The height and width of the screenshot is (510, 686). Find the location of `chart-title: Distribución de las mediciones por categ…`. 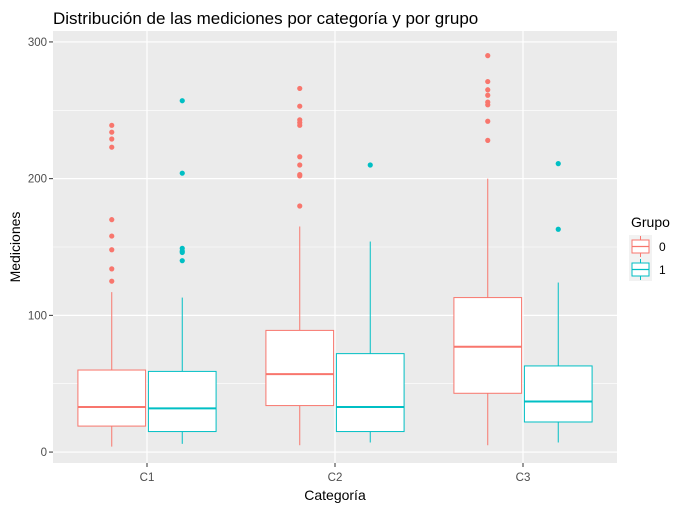

chart-title: Distribución de las mediciones por categ… is located at coordinates (265, 18).